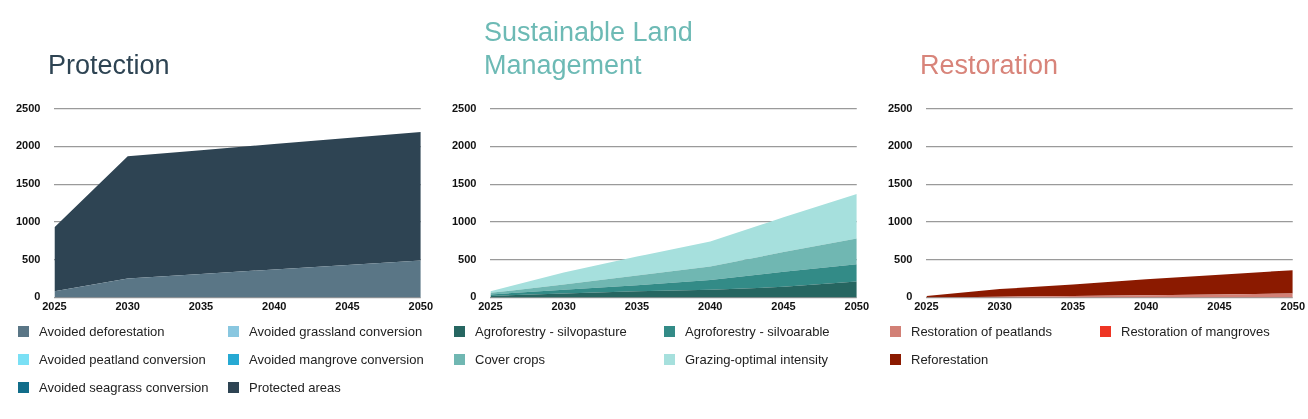  I want to click on legend-label: Agroforestry - silvopasture, so click(551, 331).